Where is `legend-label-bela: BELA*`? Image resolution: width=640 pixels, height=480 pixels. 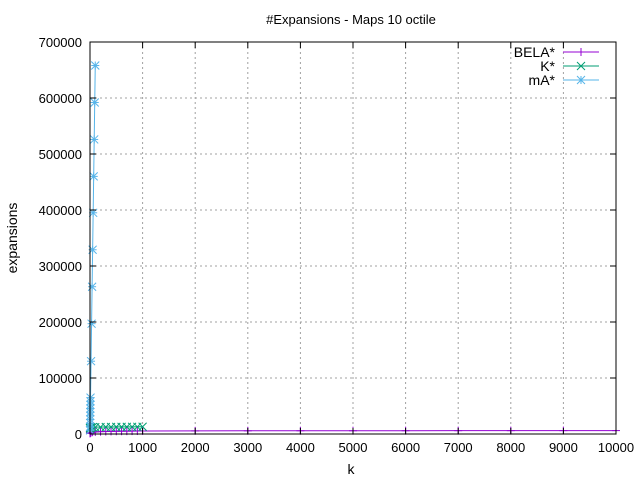 legend-label-bela: BELA* is located at coordinates (535, 52).